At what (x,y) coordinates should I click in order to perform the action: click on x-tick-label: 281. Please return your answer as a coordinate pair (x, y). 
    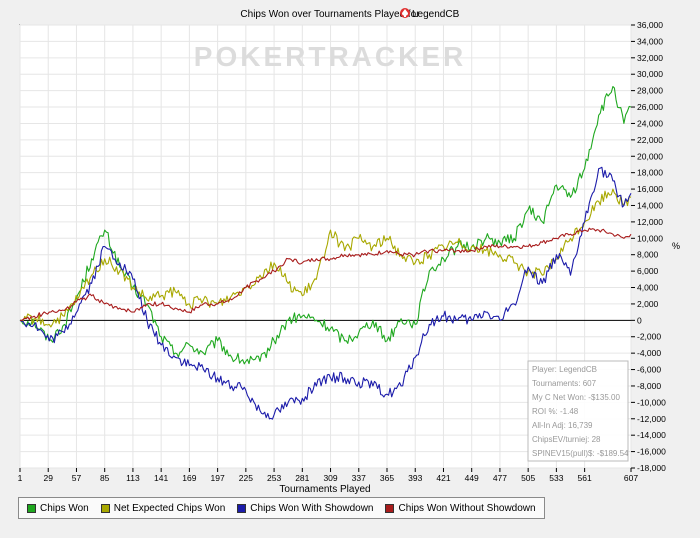
    Looking at the image, I should click on (302, 478).